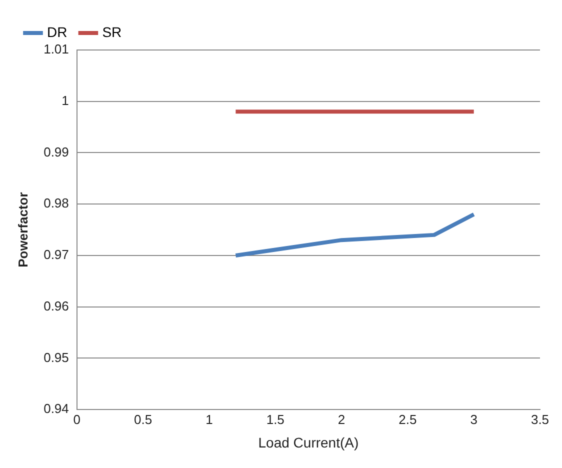 The image size is (562, 468). I want to click on x-tick-label: 0.5, so click(143, 419).